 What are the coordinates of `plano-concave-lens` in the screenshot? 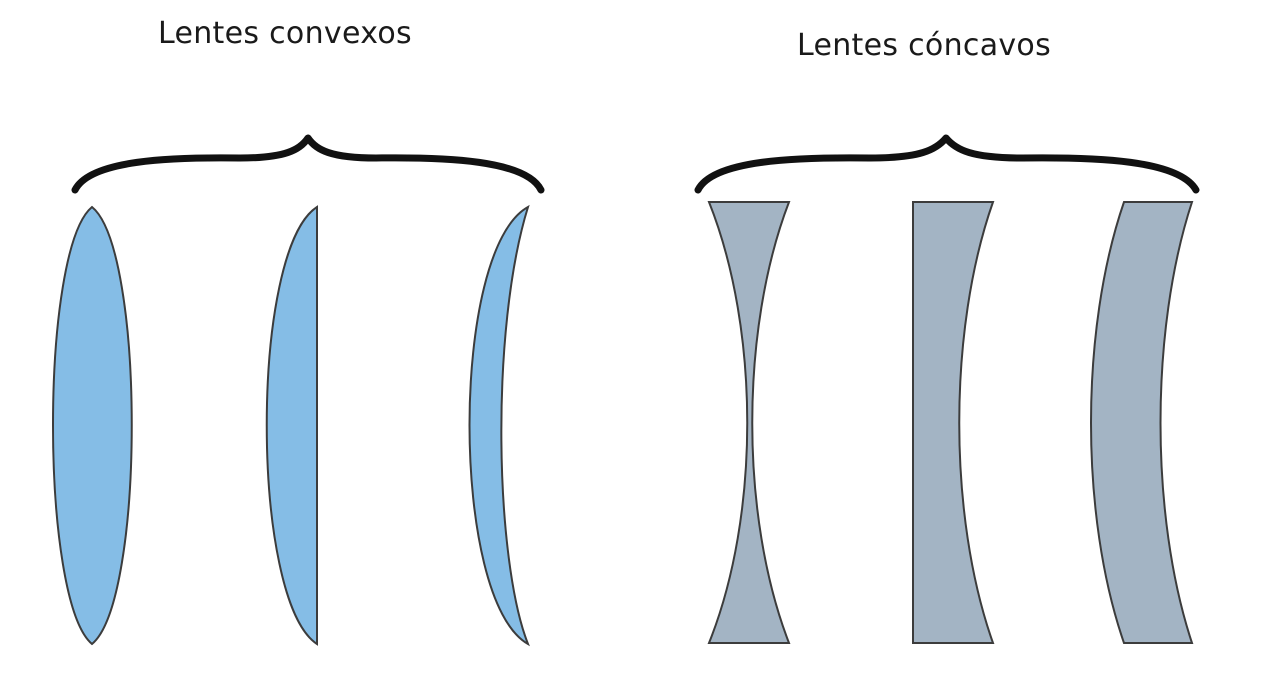 It's located at (953, 422).